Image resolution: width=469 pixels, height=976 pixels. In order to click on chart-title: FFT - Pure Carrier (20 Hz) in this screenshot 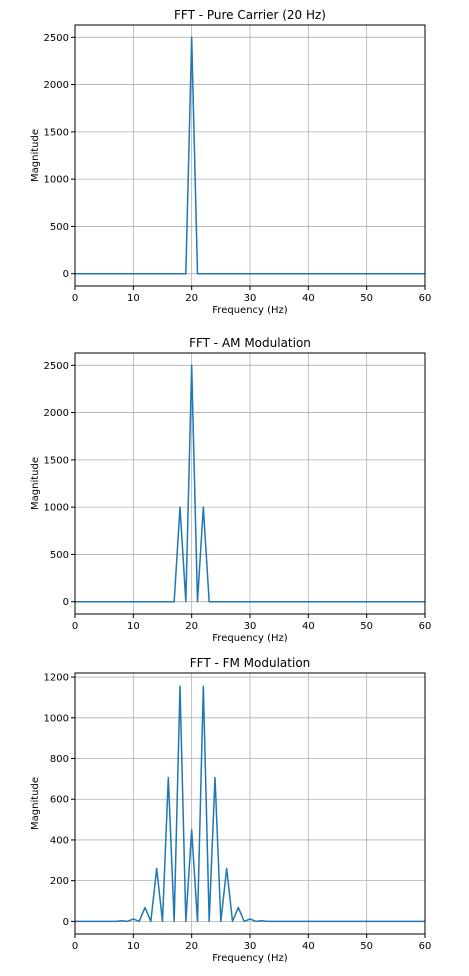, I will do `click(250, 15)`.